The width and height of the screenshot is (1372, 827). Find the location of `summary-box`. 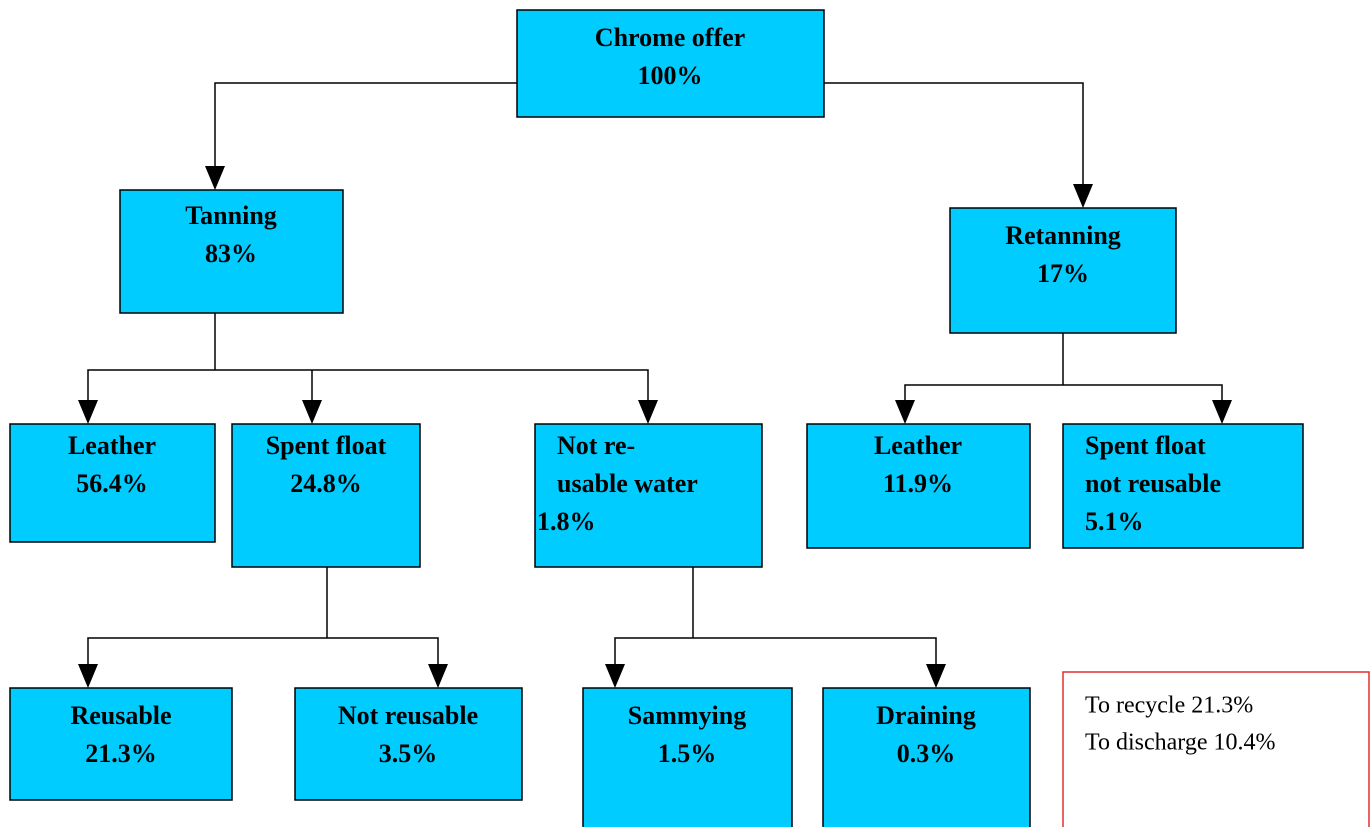

summary-box is located at coordinates (1216, 749).